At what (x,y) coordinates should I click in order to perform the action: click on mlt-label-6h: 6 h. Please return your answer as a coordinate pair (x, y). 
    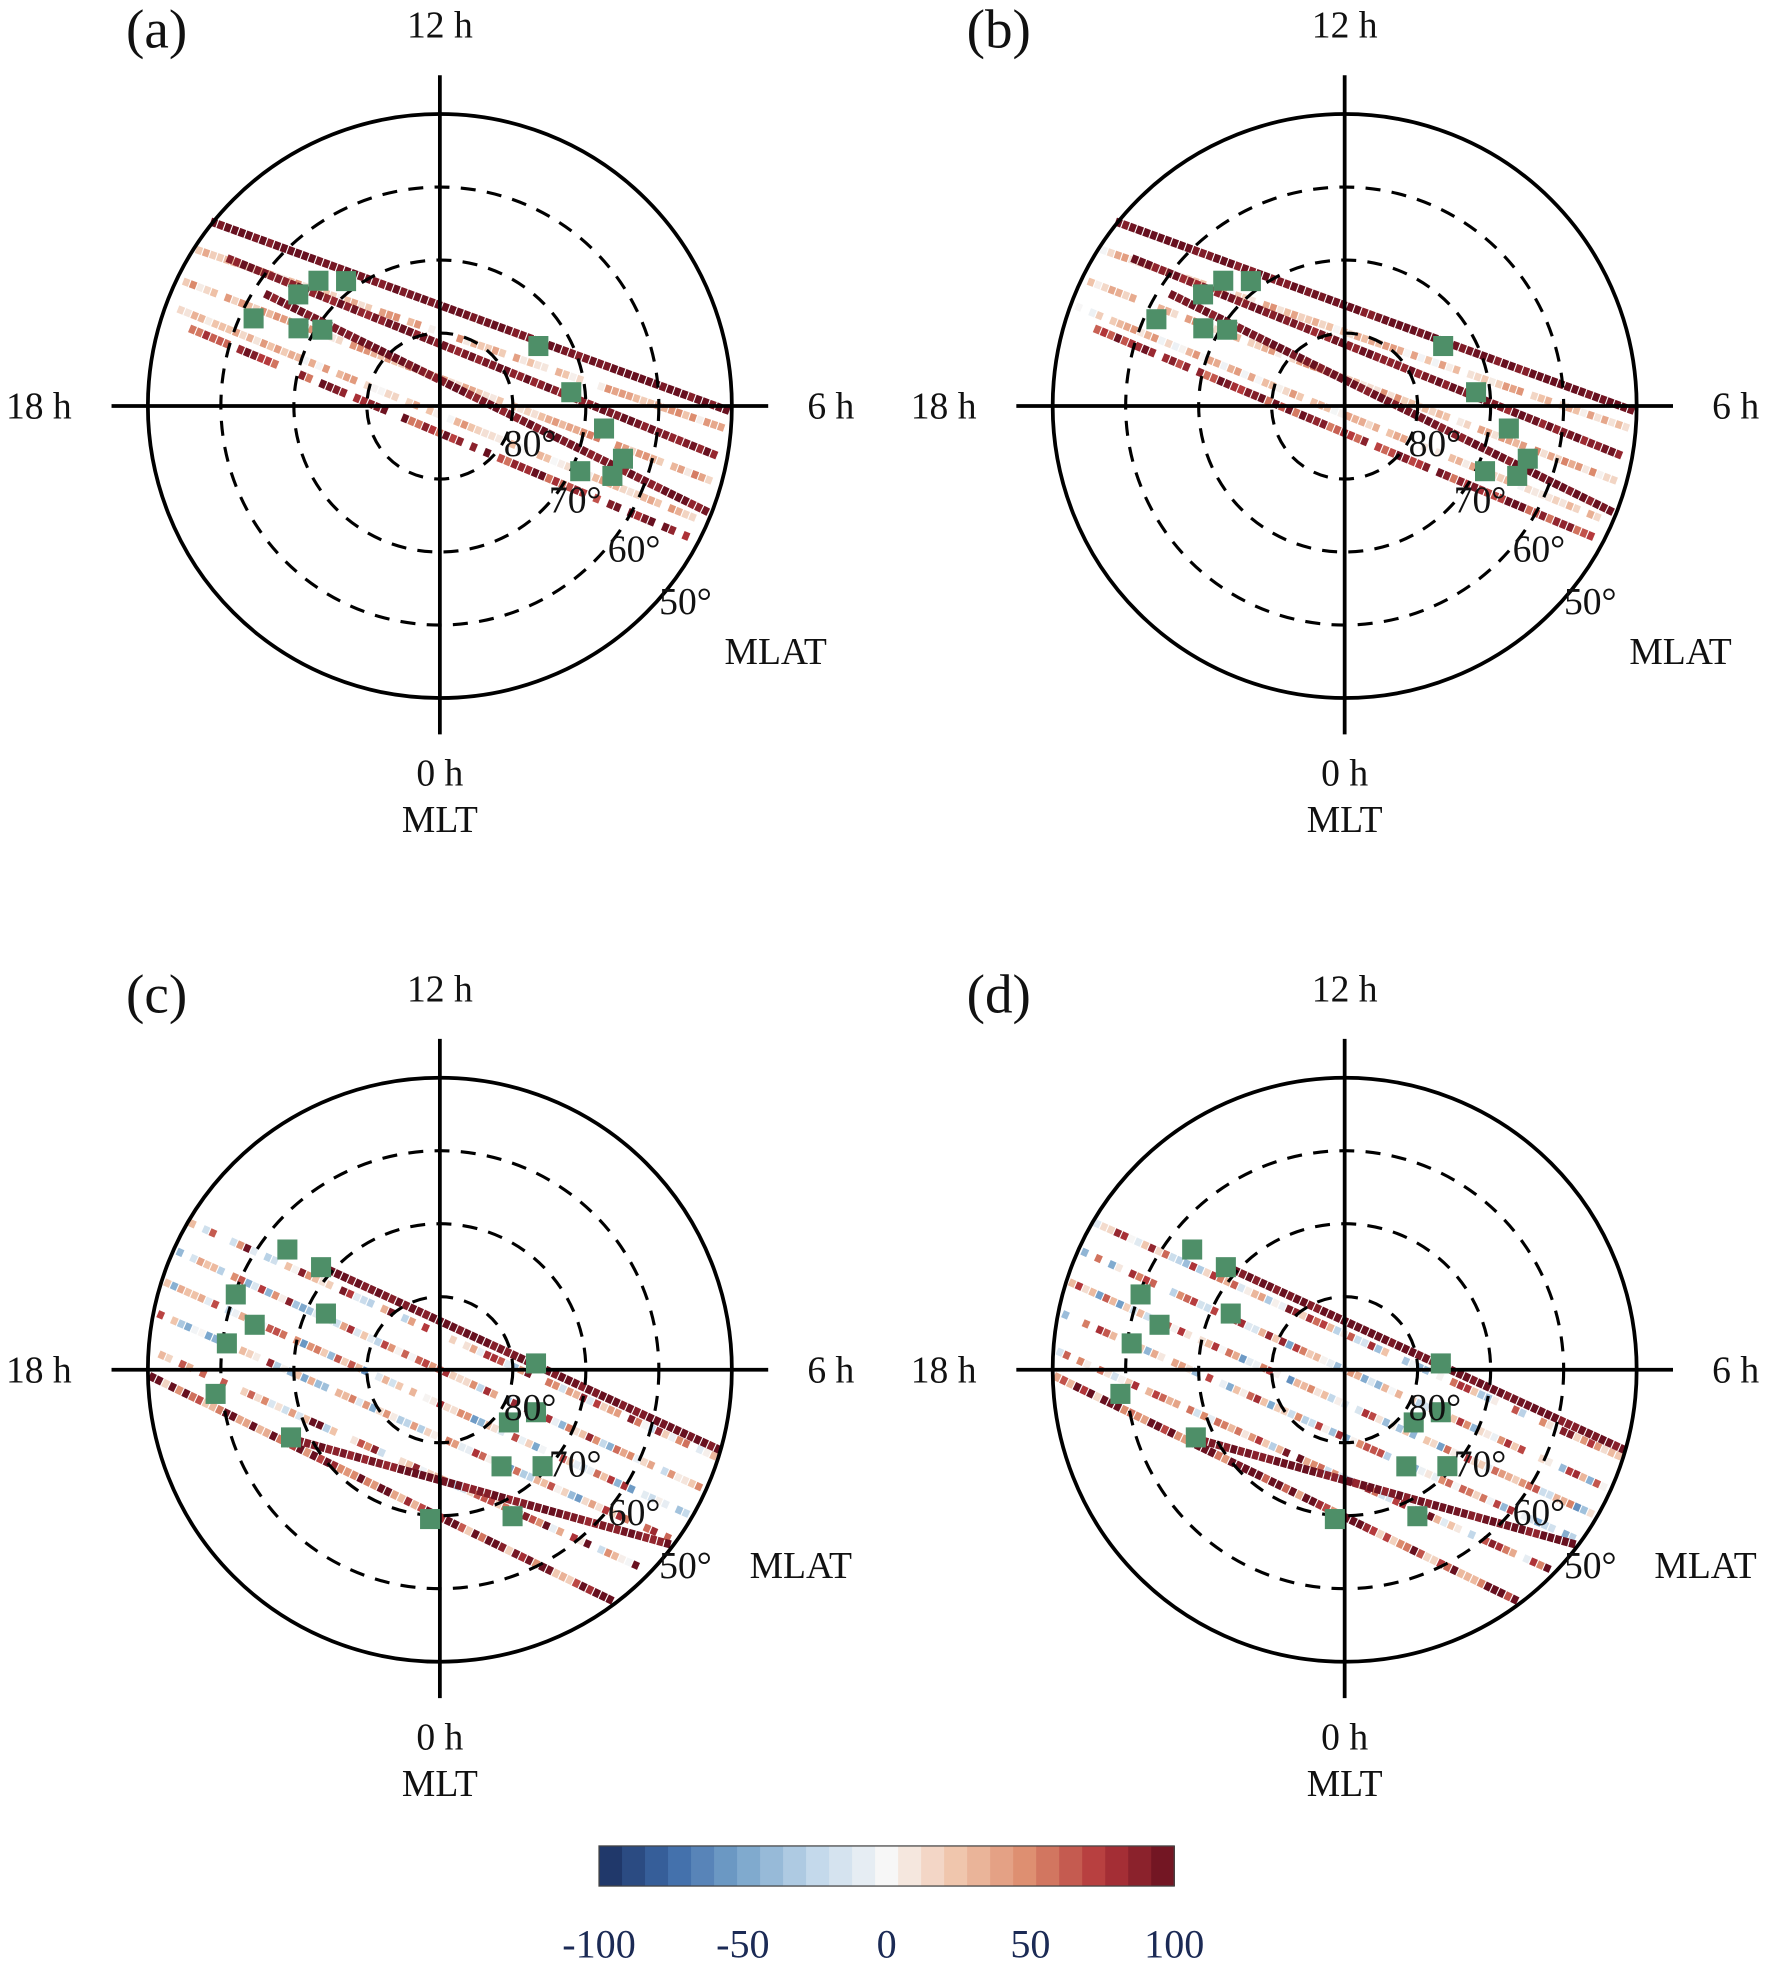
    Looking at the image, I should click on (830, 407).